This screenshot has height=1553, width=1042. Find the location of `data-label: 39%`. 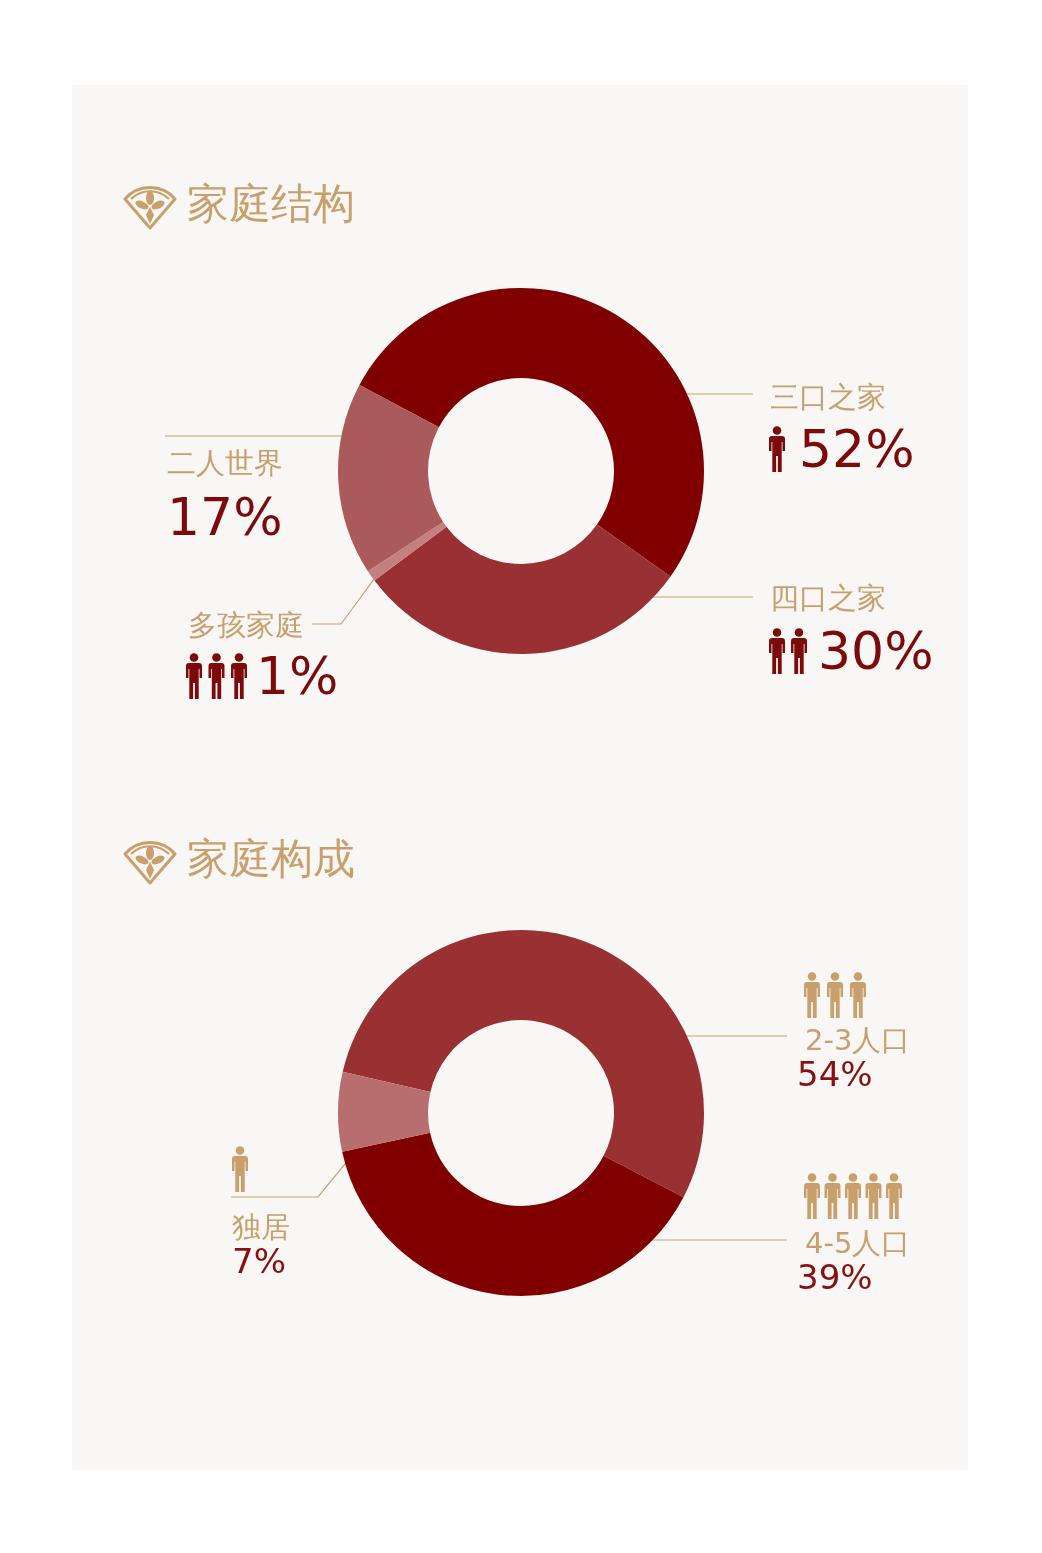

data-label: 39% is located at coordinates (835, 1277).